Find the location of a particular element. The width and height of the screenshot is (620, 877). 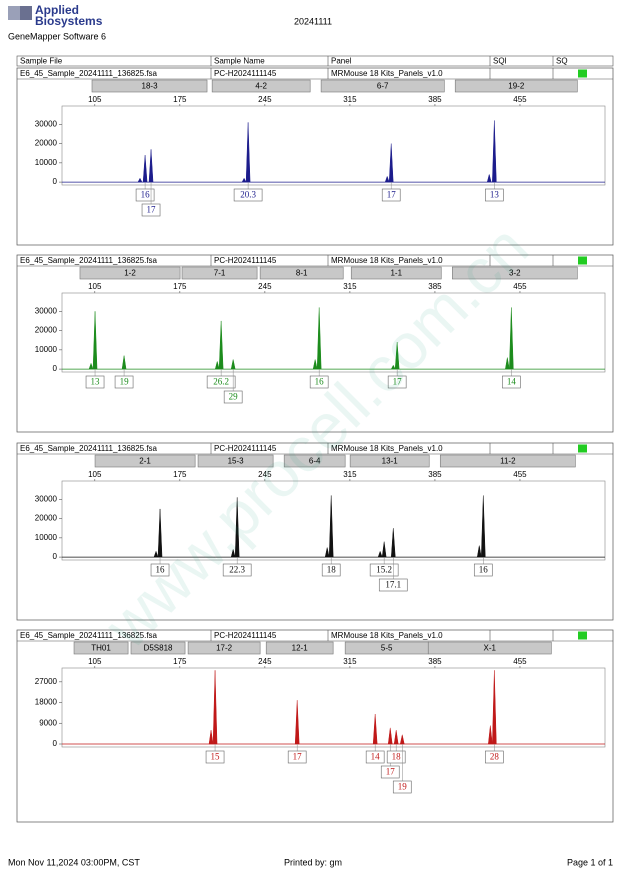

allele-label: 28 is located at coordinates (495, 757).